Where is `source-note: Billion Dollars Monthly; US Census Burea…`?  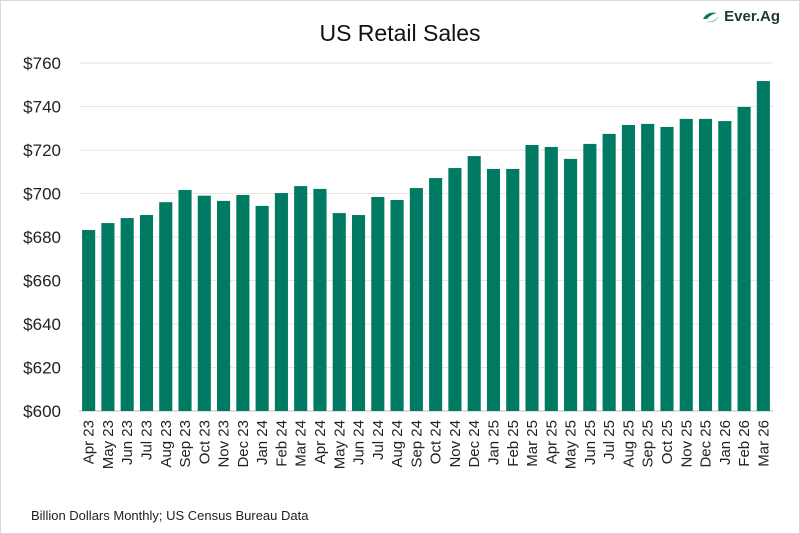 source-note: Billion Dollars Monthly; US Census Burea… is located at coordinates (170, 515).